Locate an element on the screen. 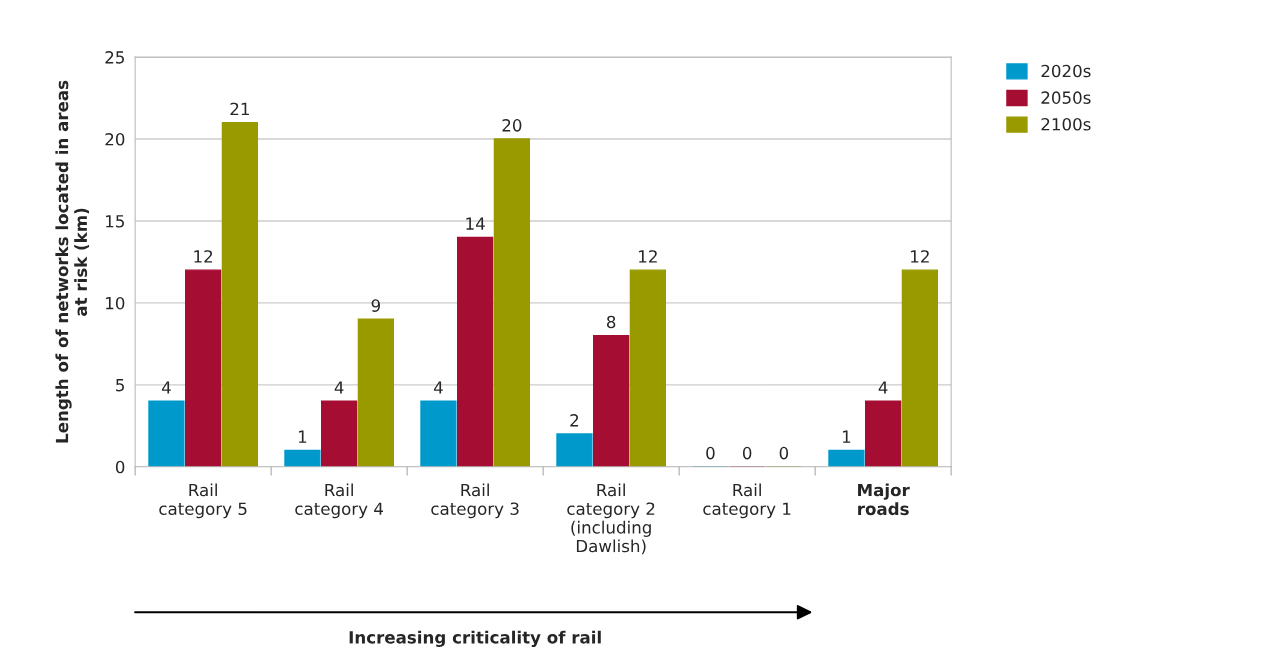 The height and width of the screenshot is (664, 1275). x-tick-label: Rail category 3 is located at coordinates (475, 501).